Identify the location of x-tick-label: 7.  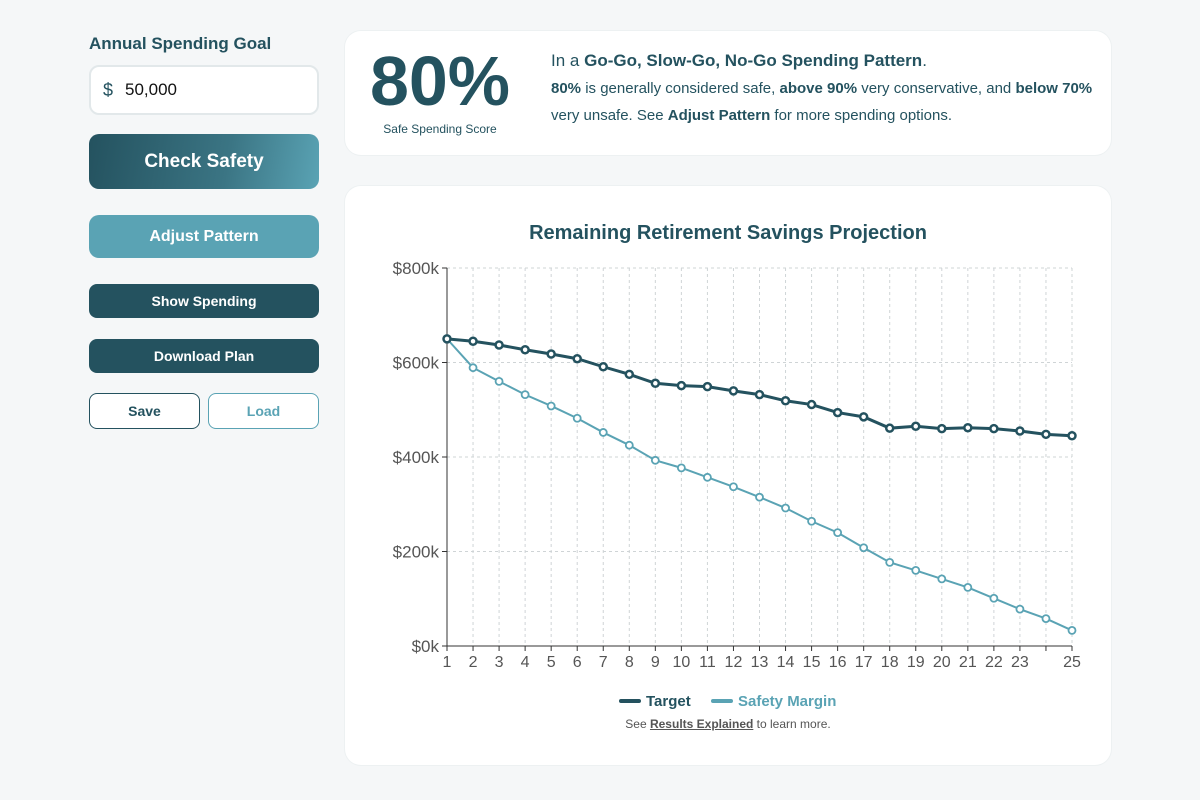
(603, 662).